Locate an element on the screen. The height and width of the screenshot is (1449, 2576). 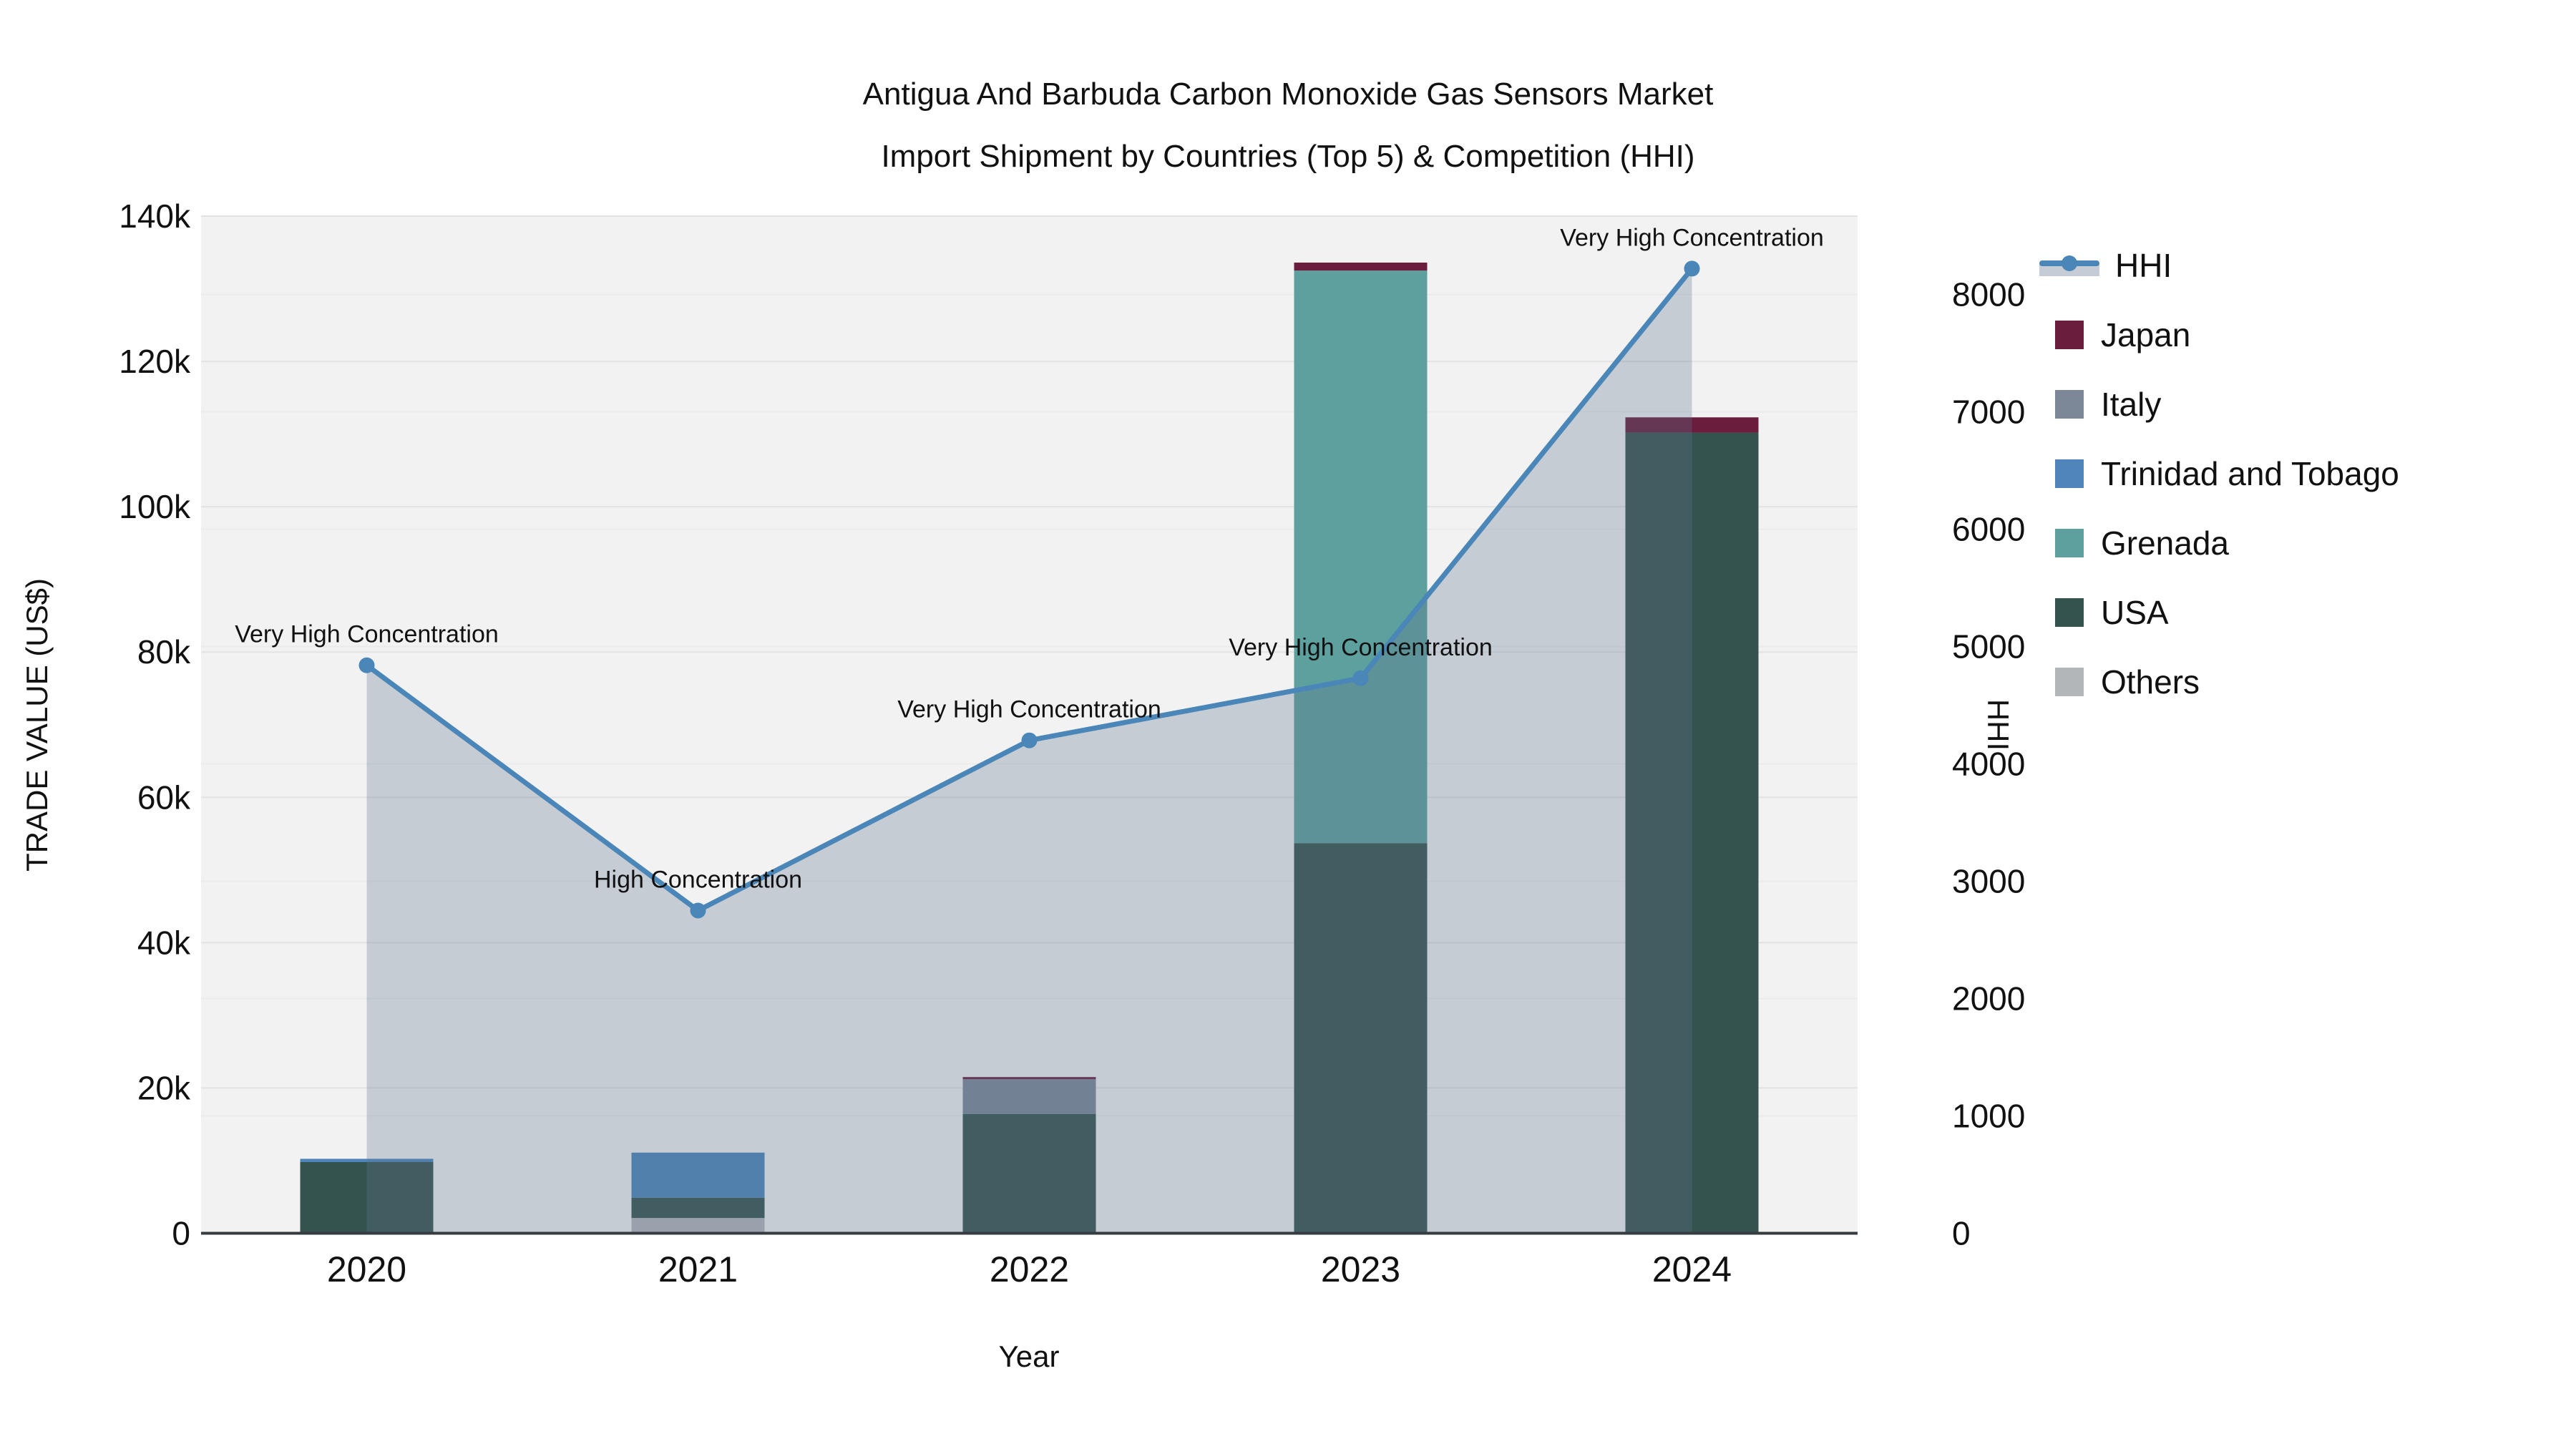
y-left-tick-0: 0 is located at coordinates (181, 1233).